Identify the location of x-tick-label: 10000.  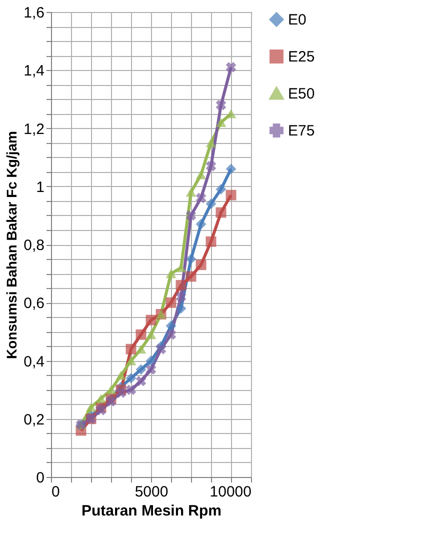
(231, 492).